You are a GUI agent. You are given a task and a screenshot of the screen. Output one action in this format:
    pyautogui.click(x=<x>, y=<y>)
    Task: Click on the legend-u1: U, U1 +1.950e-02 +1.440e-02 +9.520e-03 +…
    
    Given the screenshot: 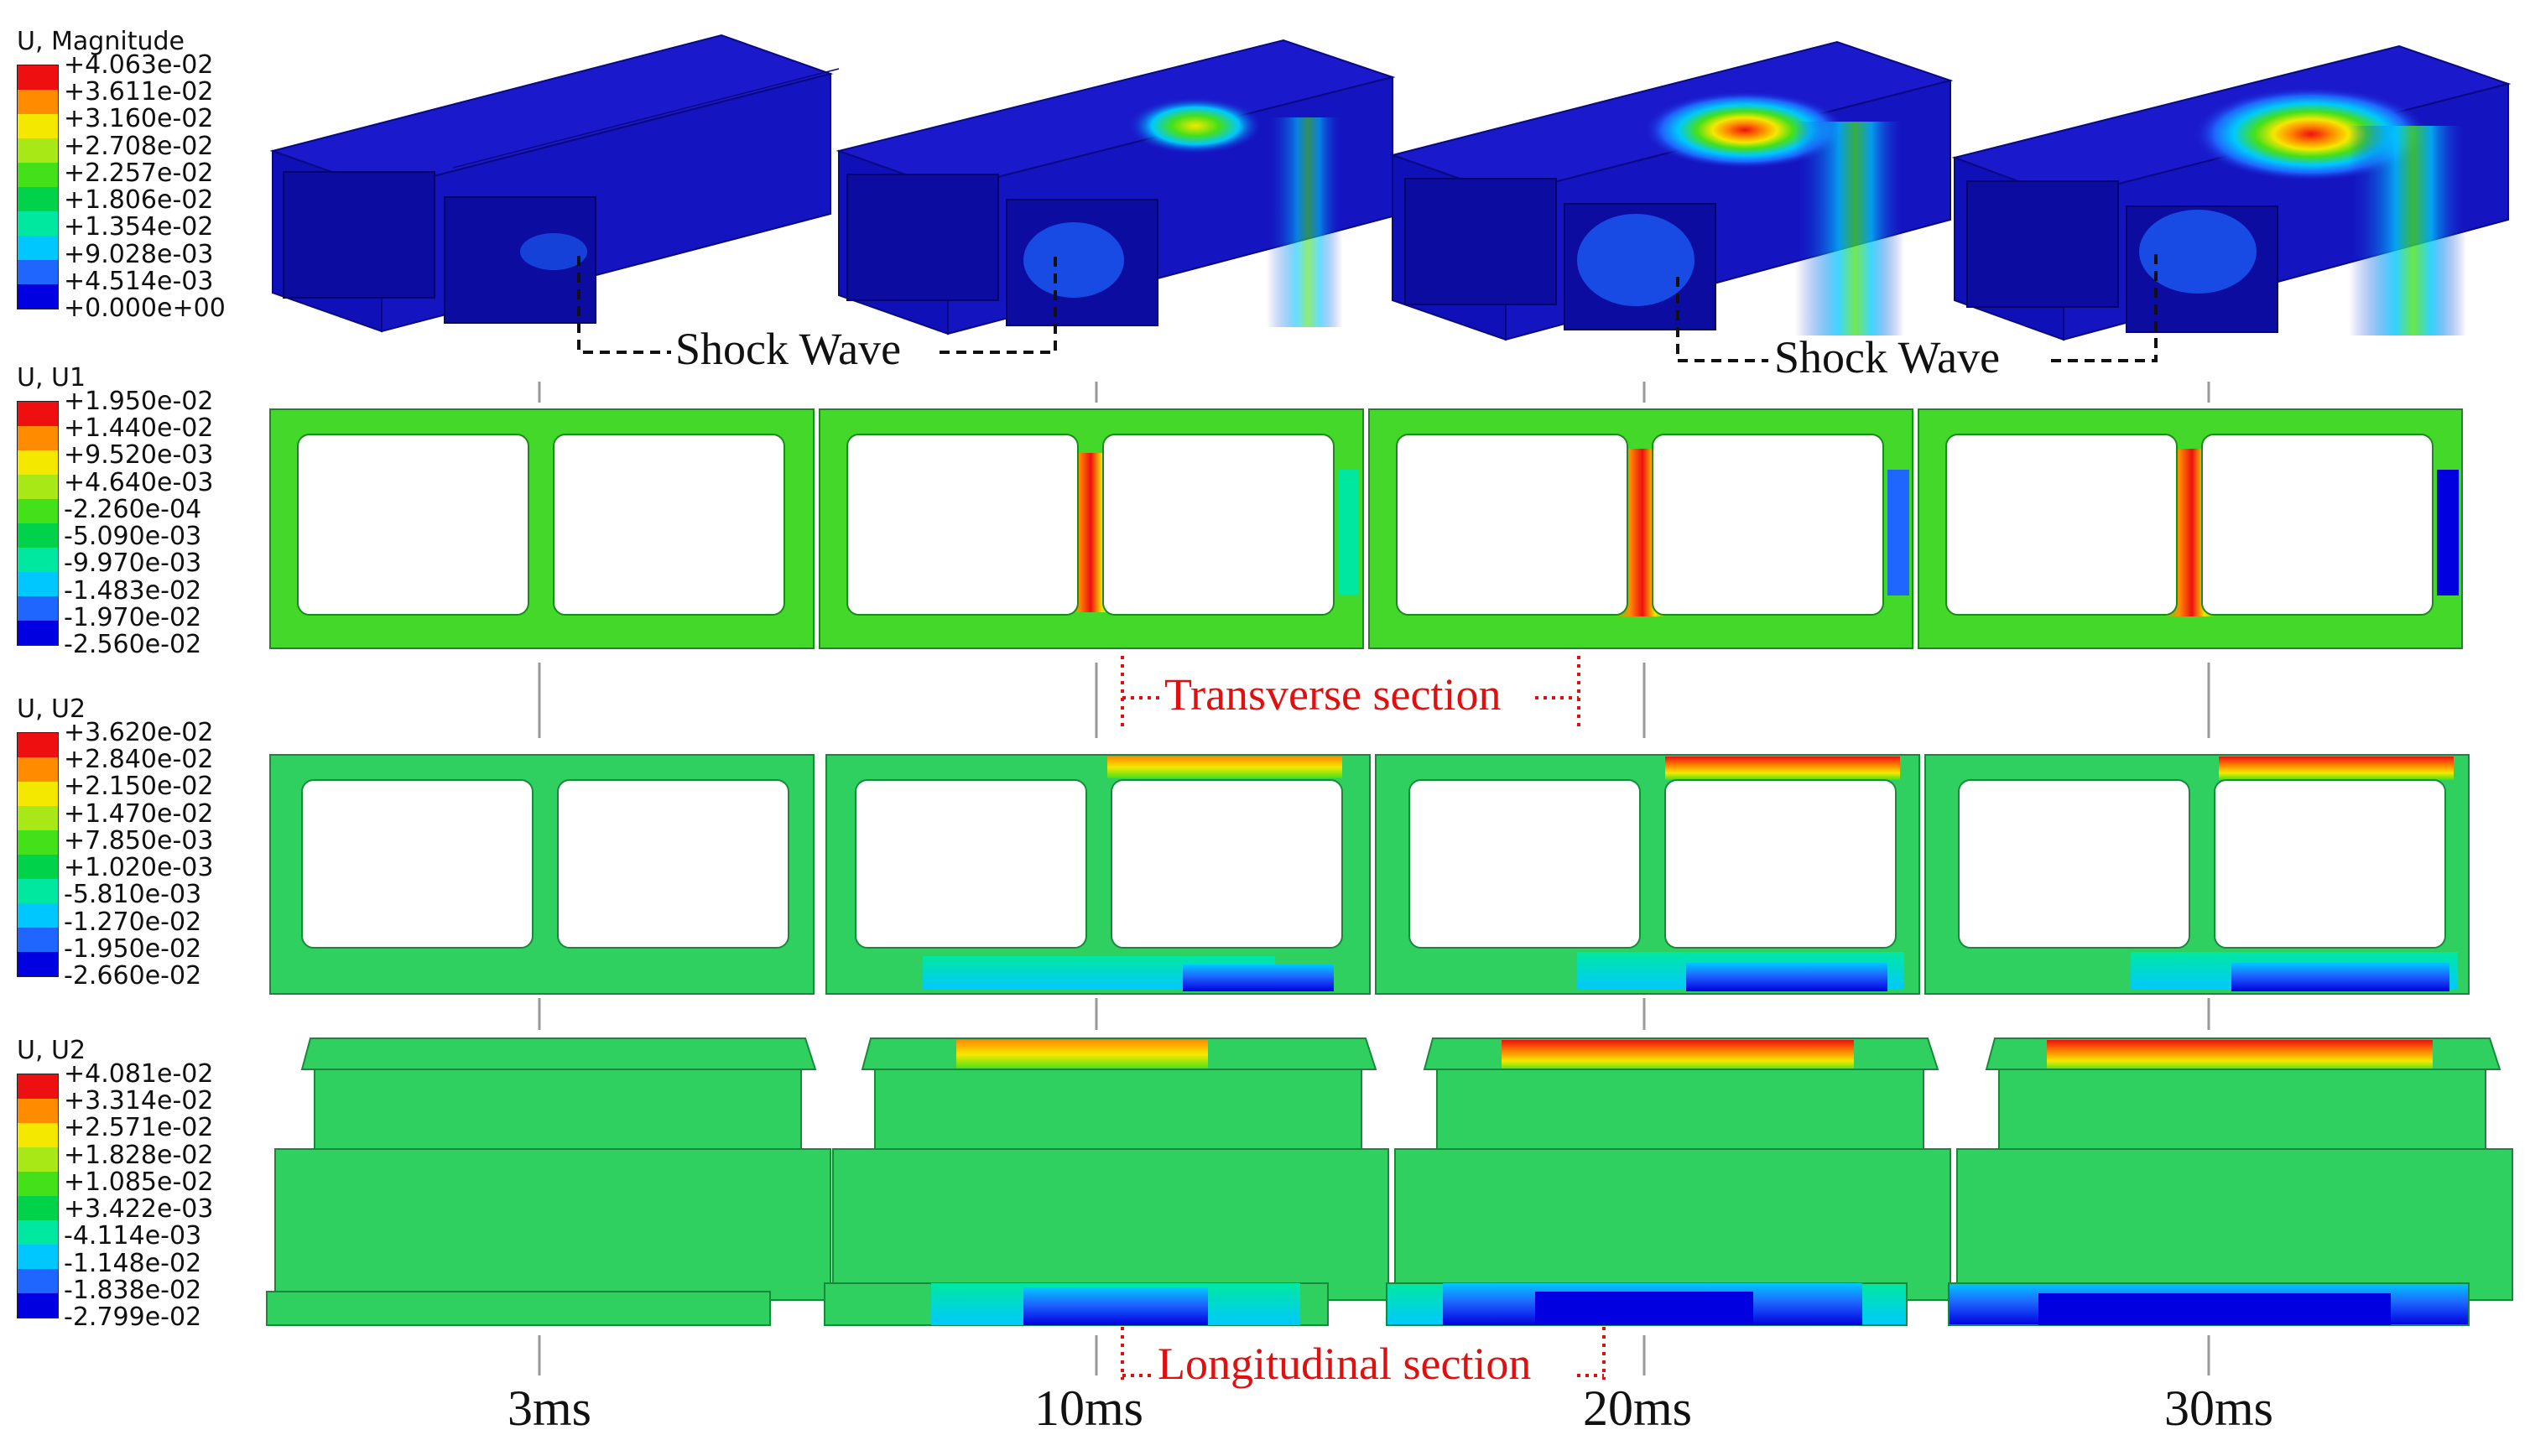 What is the action you would take?
    pyautogui.click(x=151, y=510)
    